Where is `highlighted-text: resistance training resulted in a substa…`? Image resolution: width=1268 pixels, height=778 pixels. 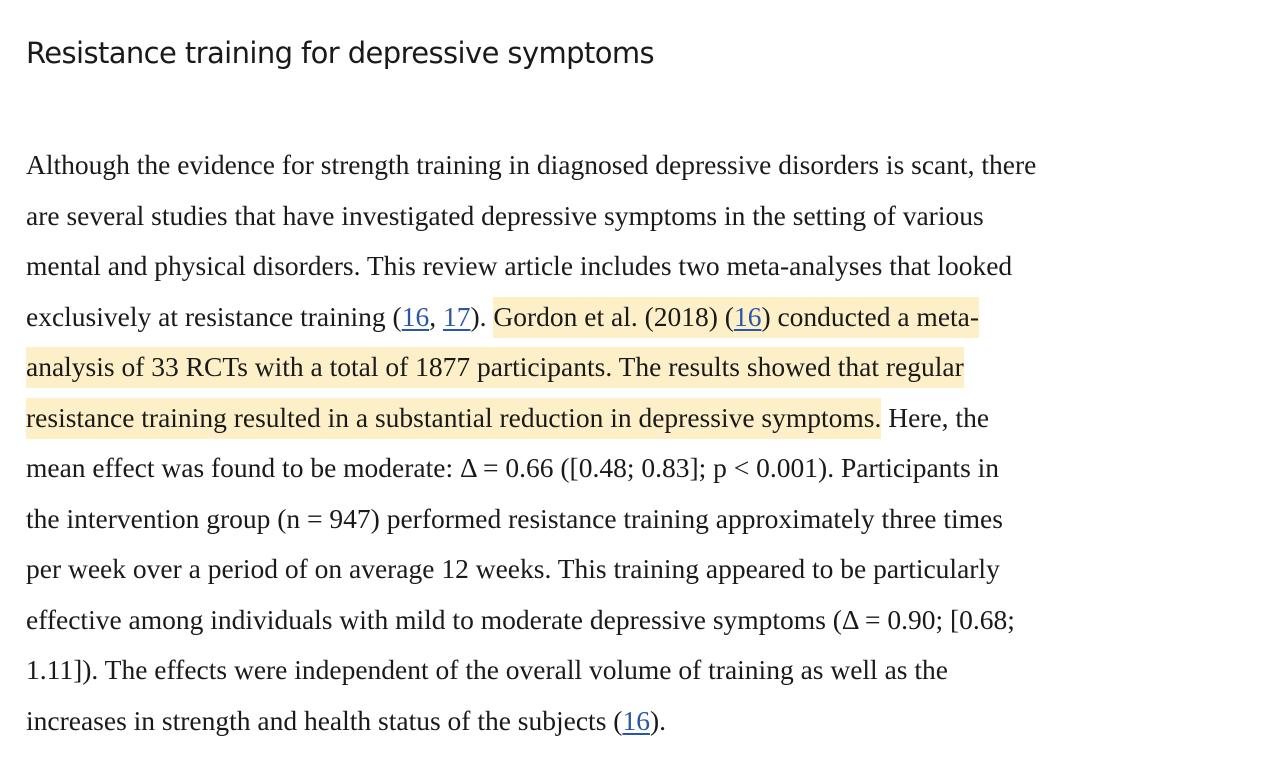 highlighted-text: resistance training resulted in a substa… is located at coordinates (454, 418).